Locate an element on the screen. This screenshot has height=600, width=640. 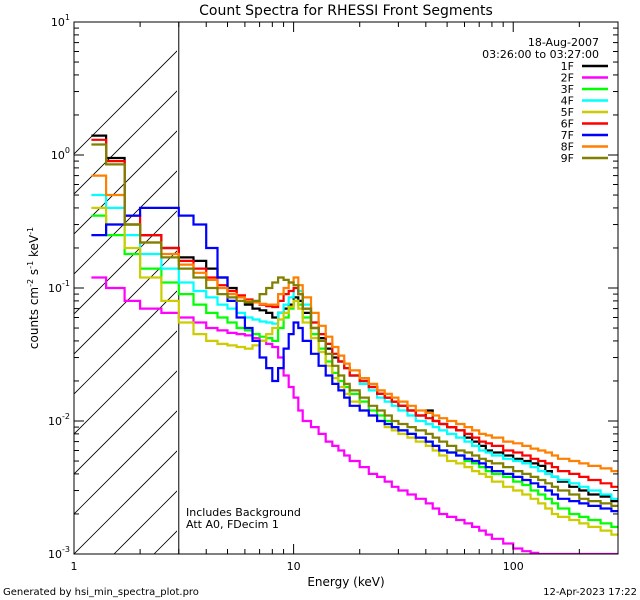
chart-title: Count Spectra for RHESSI Front Segments is located at coordinates (346, 11).